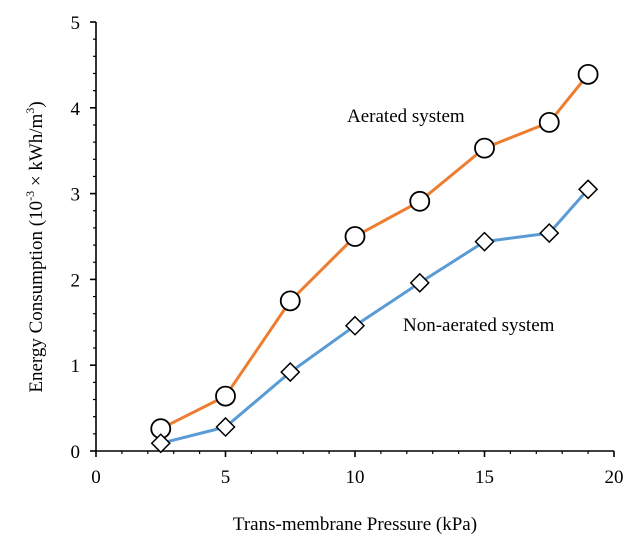  Describe the element at coordinates (76, 109) in the screenshot. I see `y-tick-label: 4` at that location.